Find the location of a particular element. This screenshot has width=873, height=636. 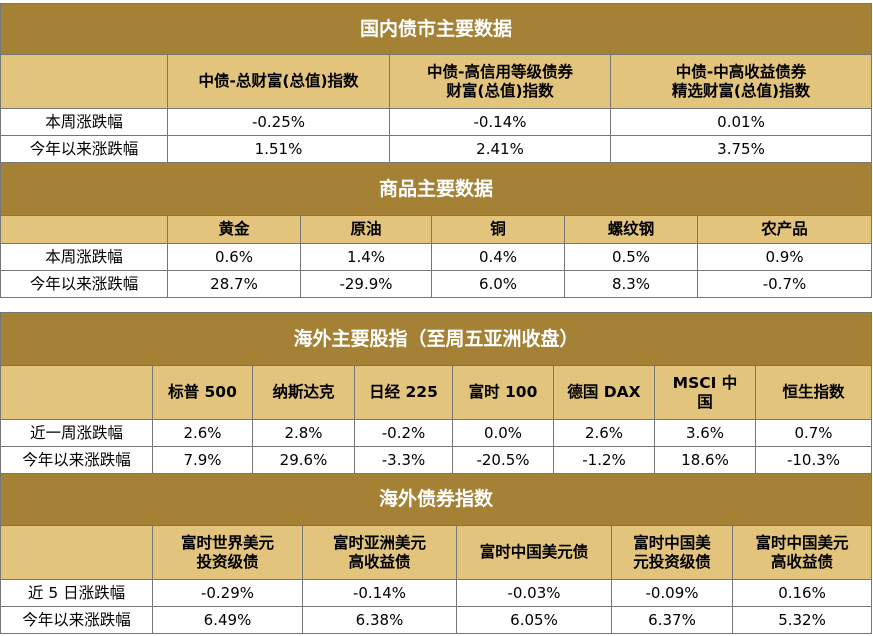

overseas-stocks-title: 海外主要股指（至周五亚洲收盘） is located at coordinates (436, 339).